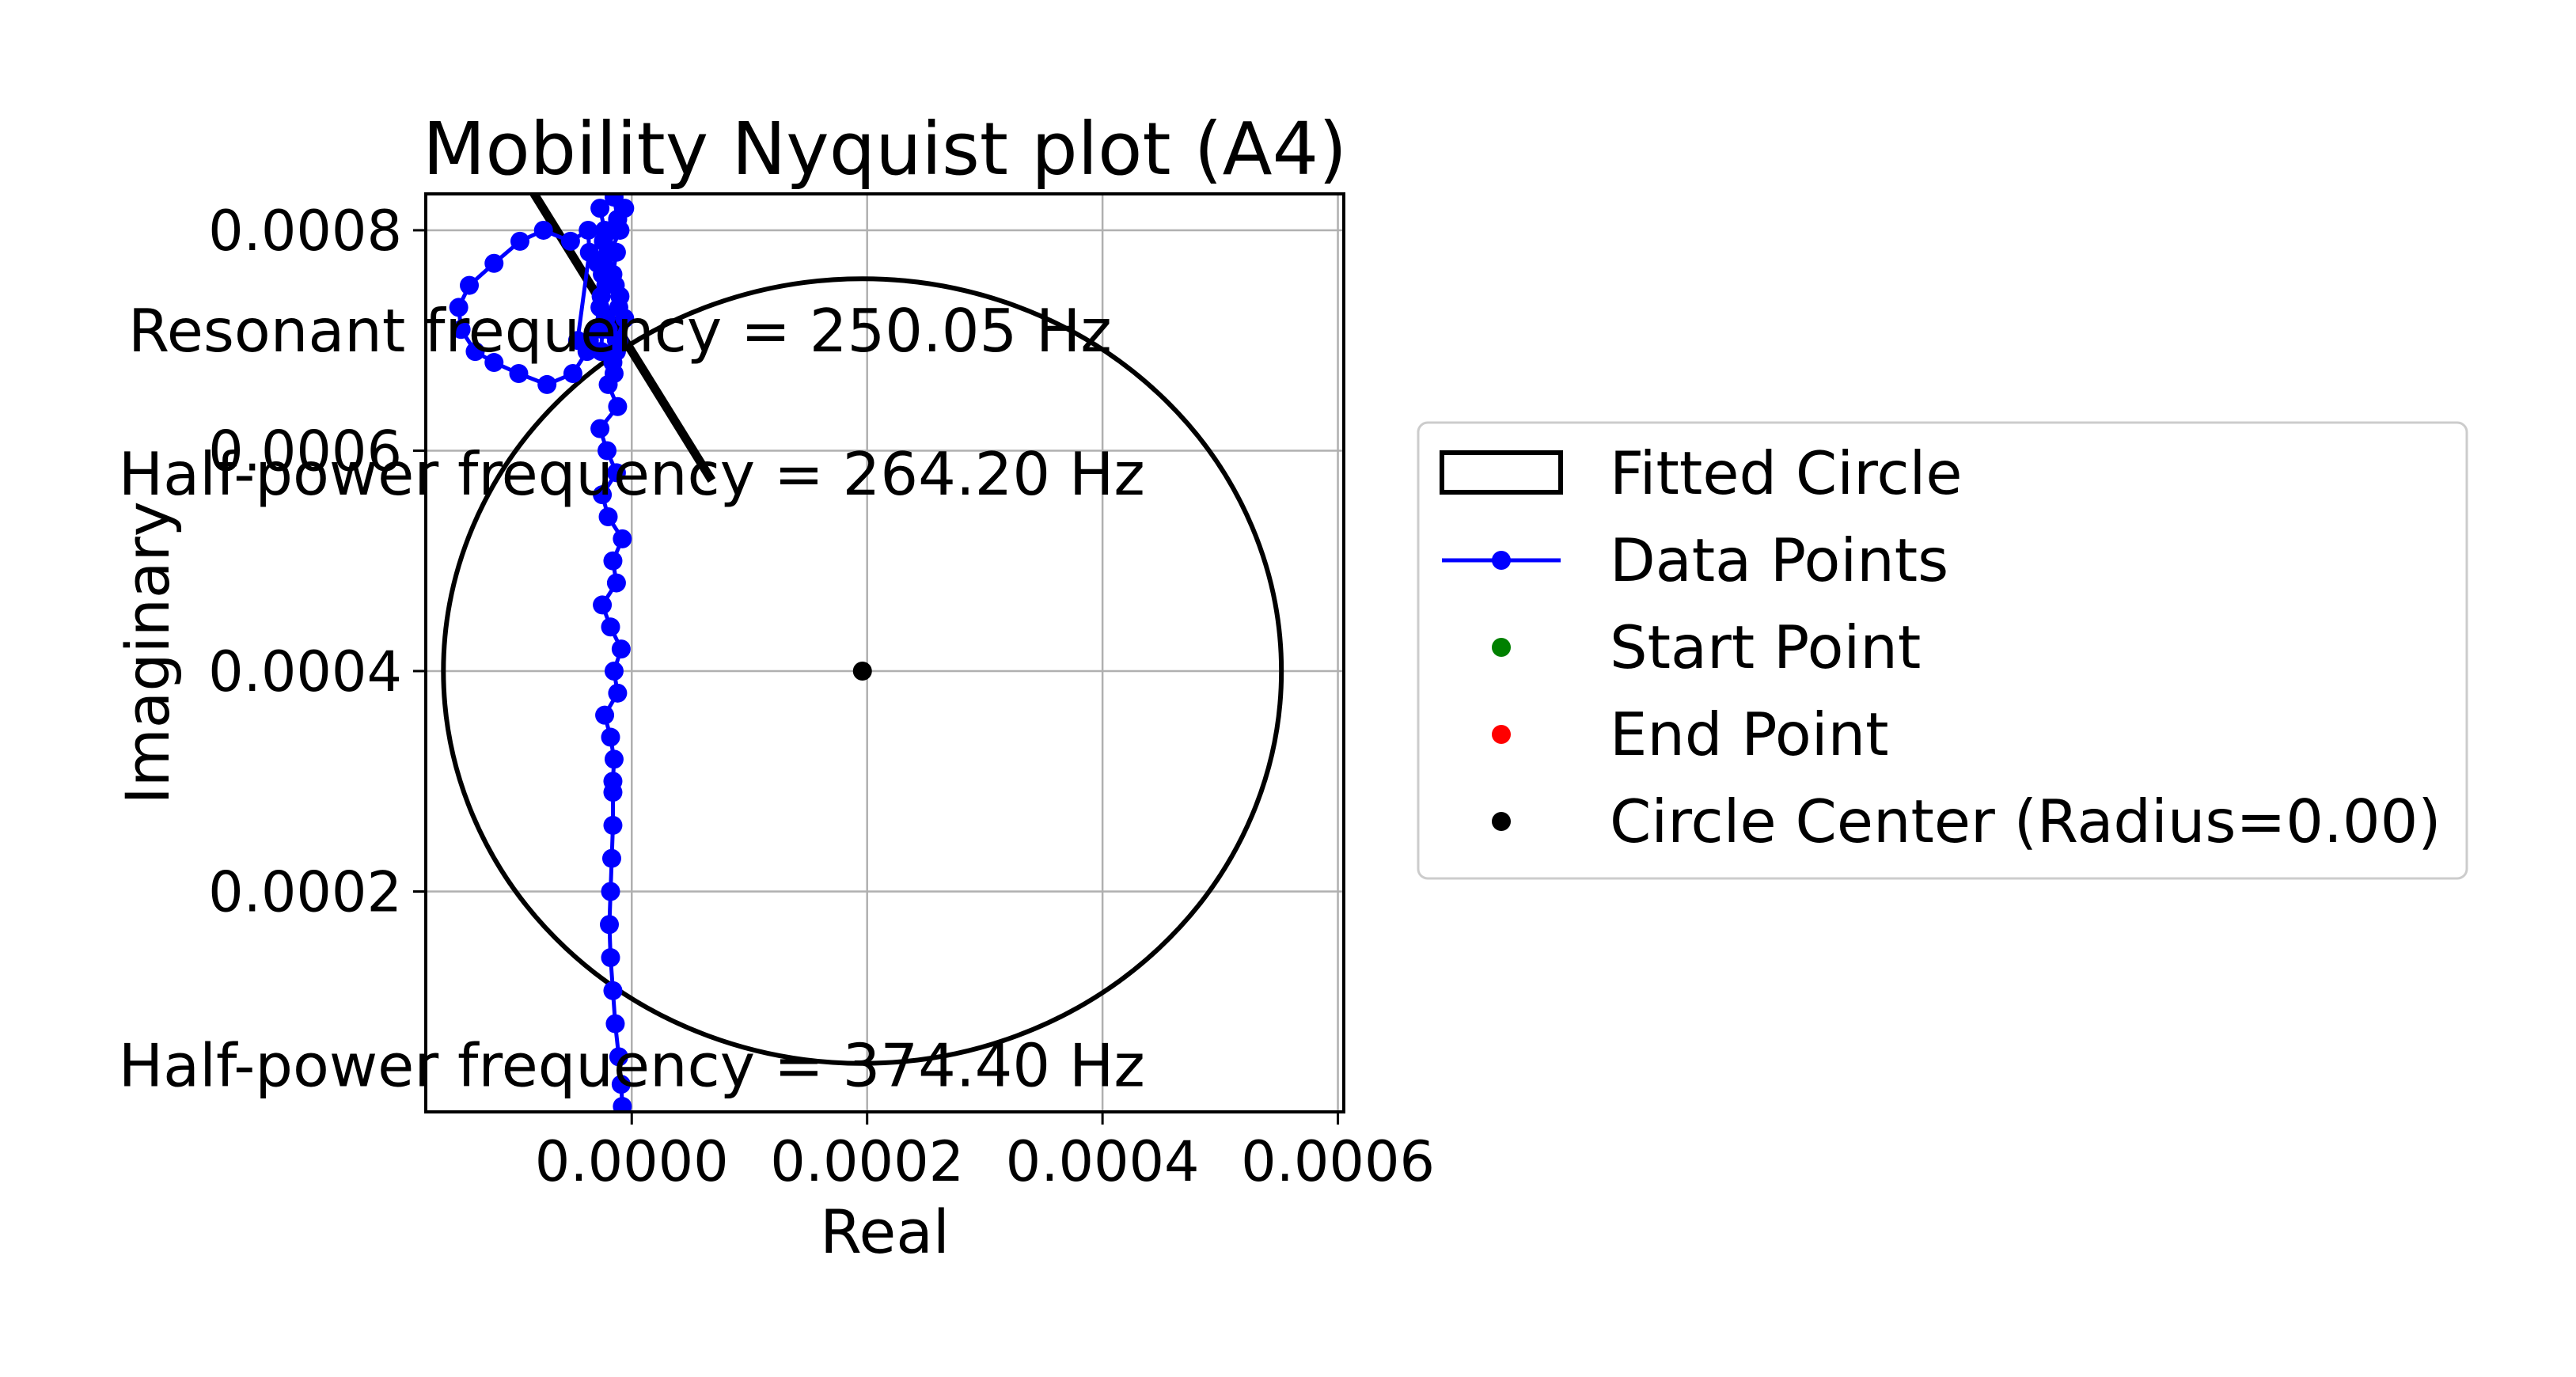 This screenshot has height=1377, width=2576. What do you see at coordinates (317, 561) in the screenshot?
I see `y-axis-ticks: 0.0002 0.0004 0.0006 0.0008` at bounding box center [317, 561].